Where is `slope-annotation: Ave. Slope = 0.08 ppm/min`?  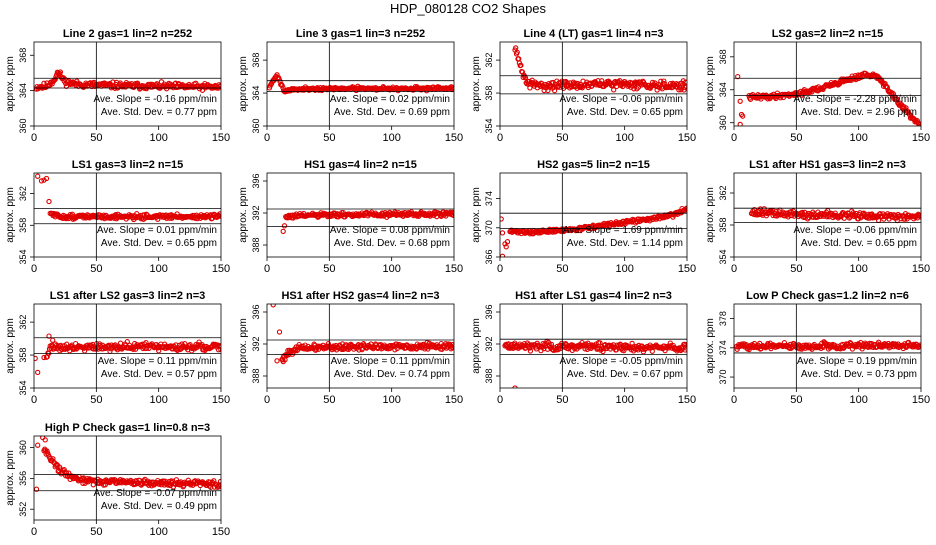
slope-annotation: Ave. Slope = 0.08 ppm/min is located at coordinates (390, 230).